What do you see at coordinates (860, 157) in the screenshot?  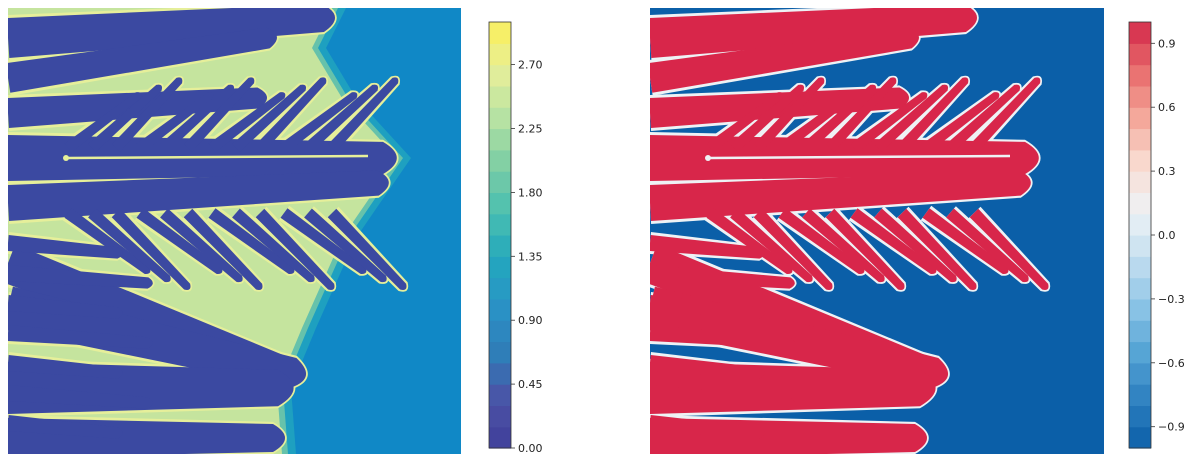 I see `right-trunk-channel` at bounding box center [860, 157].